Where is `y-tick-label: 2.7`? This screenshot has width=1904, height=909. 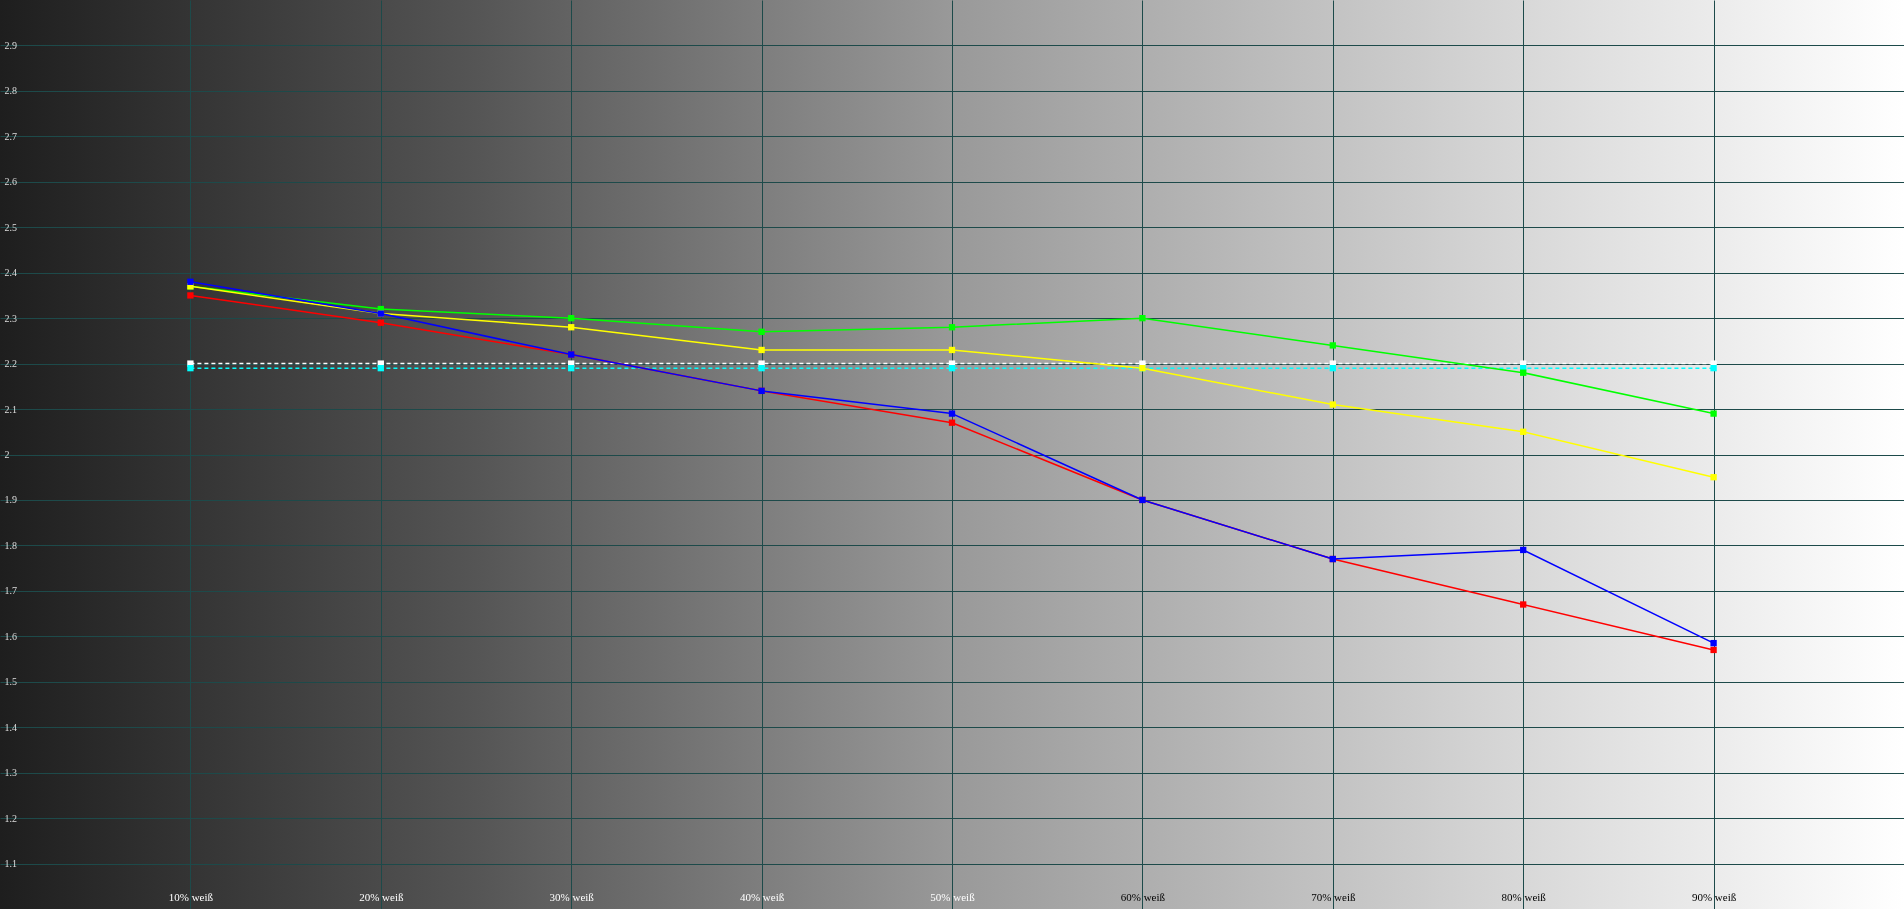 y-tick-label: 2.7 is located at coordinates (10, 136).